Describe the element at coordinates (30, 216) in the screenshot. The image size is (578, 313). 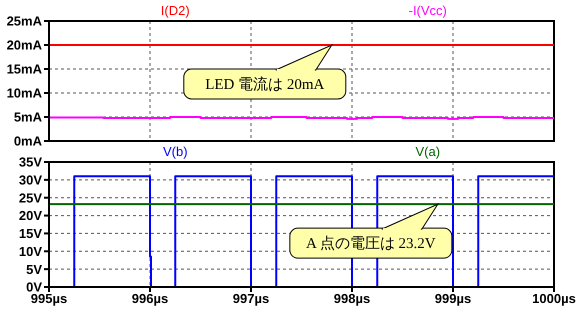
I see `y-tick-label: 20V` at that location.